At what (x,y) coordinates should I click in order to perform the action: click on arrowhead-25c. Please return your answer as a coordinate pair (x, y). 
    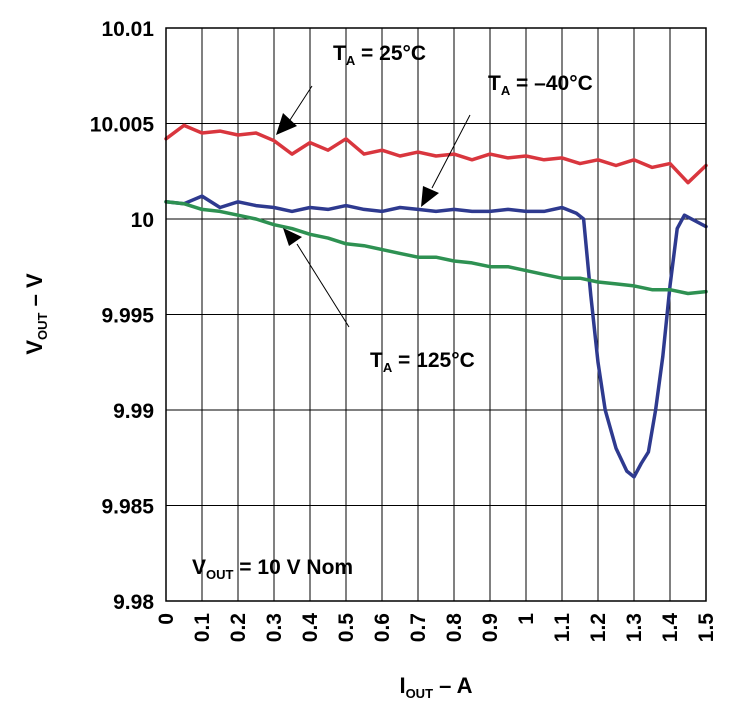
    Looking at the image, I should click on (286, 124).